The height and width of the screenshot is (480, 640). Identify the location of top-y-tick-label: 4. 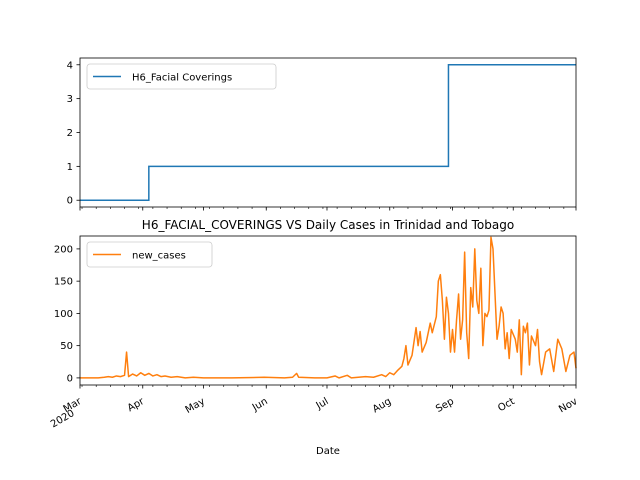
(70, 65).